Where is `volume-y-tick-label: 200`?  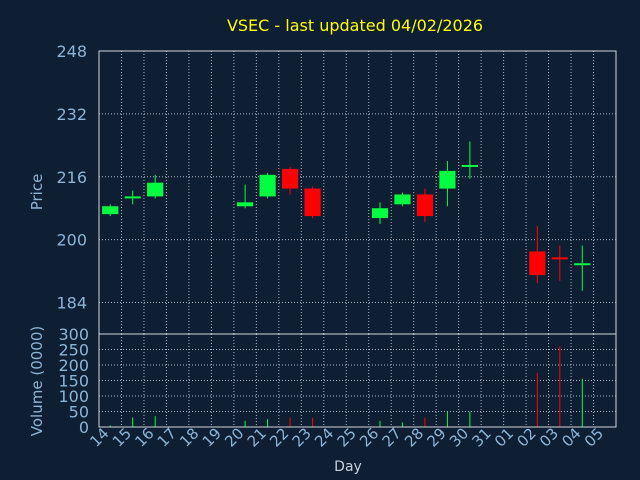 volume-y-tick-label: 200 is located at coordinates (73, 365).